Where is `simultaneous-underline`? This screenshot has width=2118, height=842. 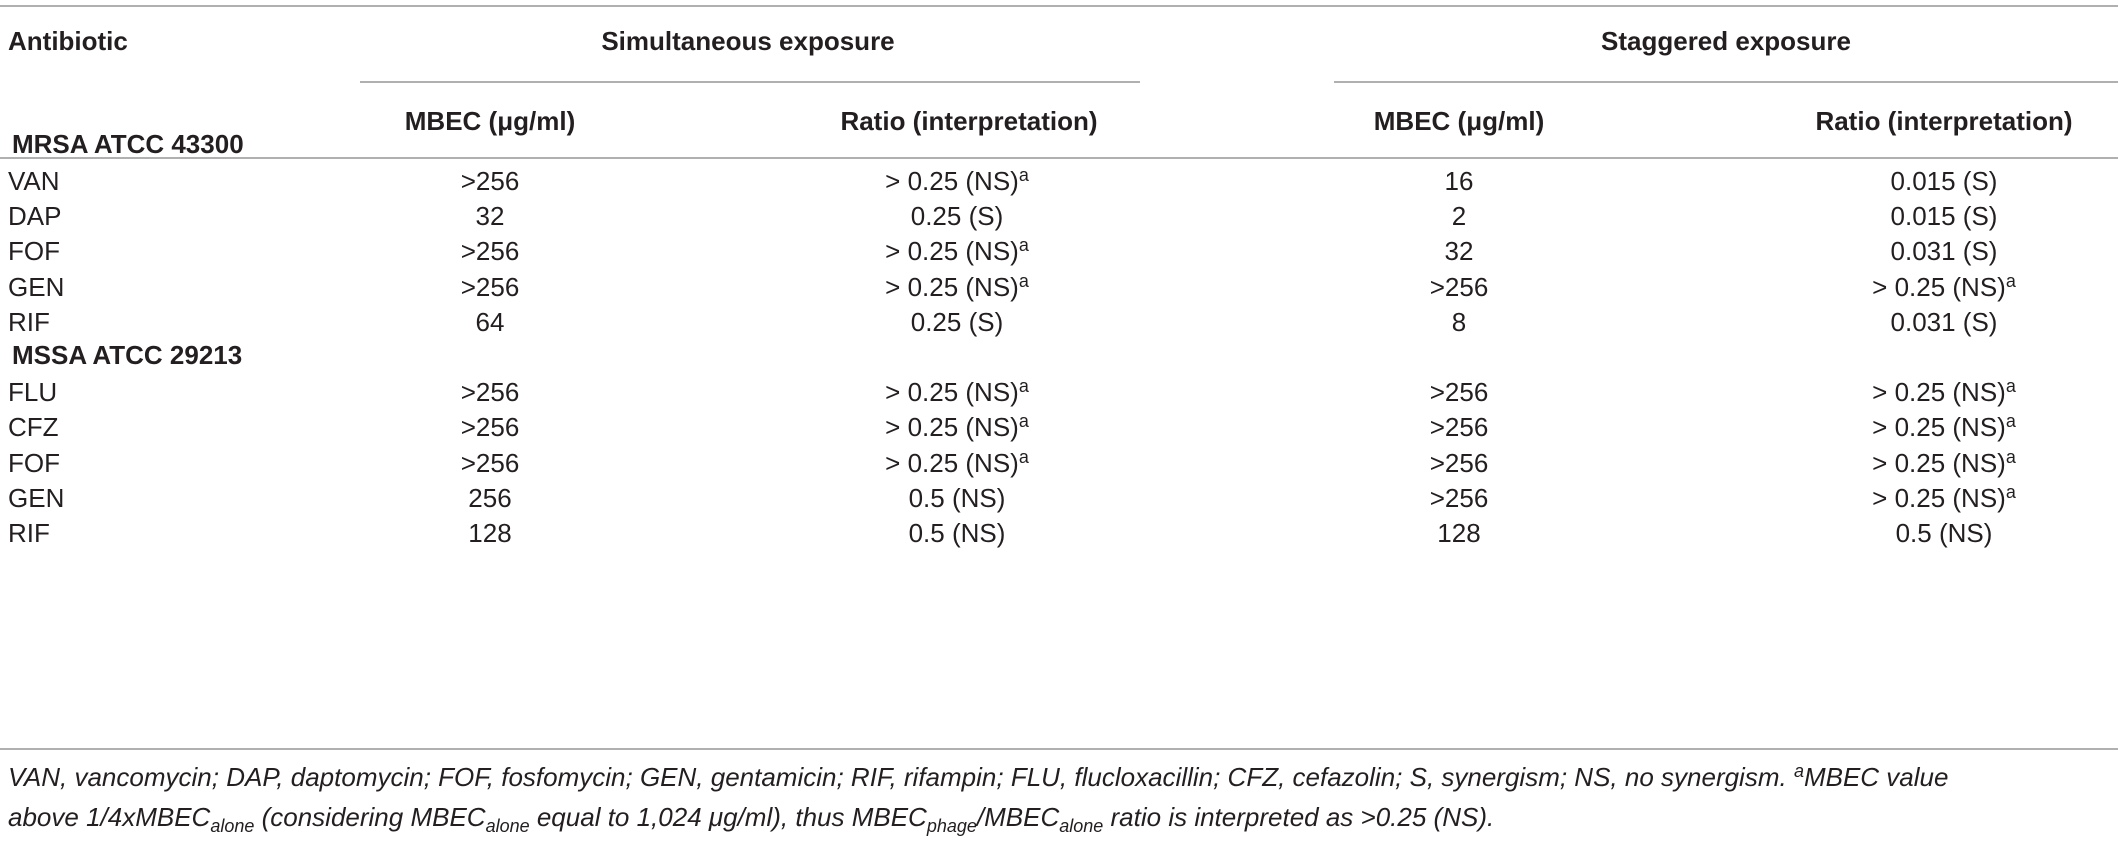 simultaneous-underline is located at coordinates (750, 82).